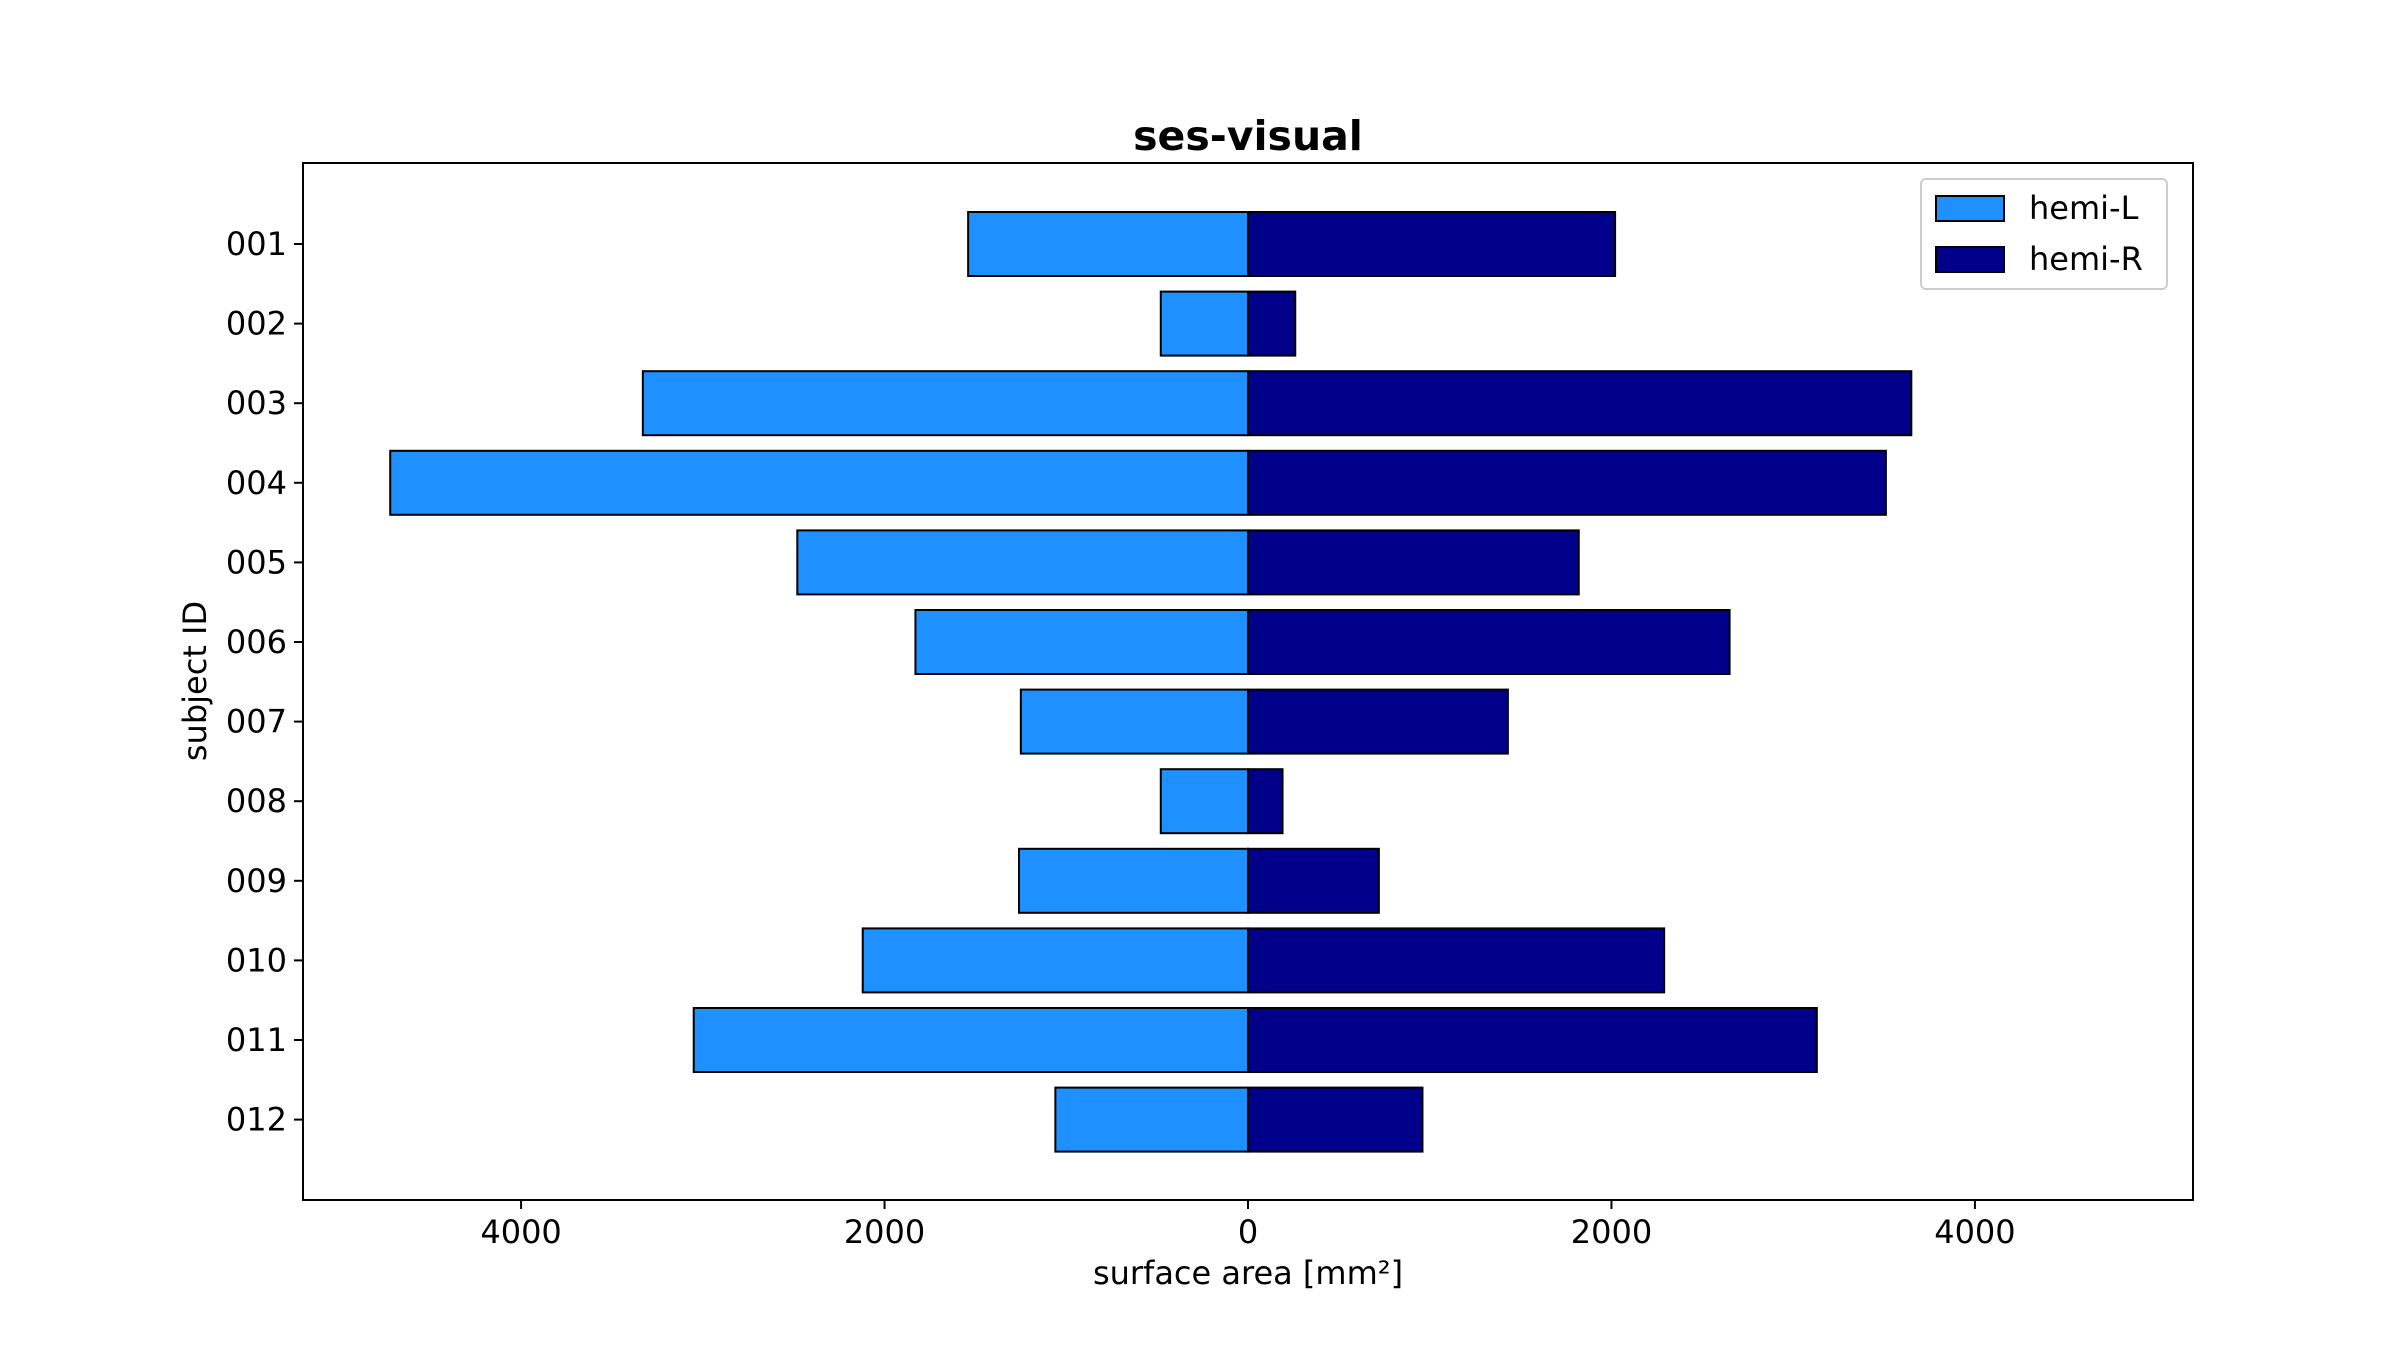  What do you see at coordinates (256, 483) in the screenshot?
I see `y-tick-label: 004` at bounding box center [256, 483].